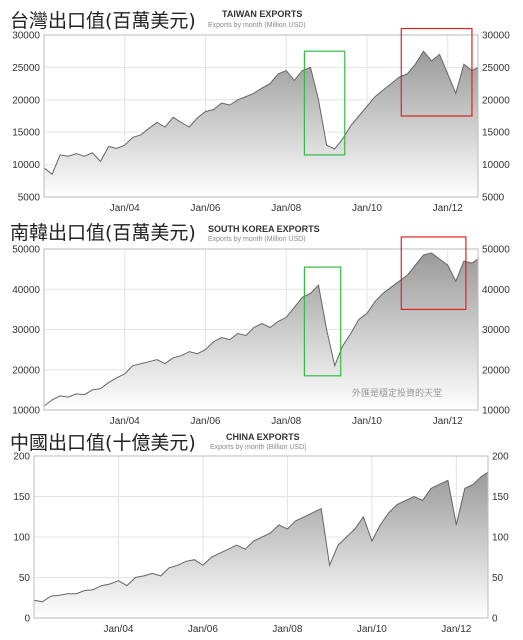 The height and width of the screenshot is (640, 523). I want to click on taiwan-chart-subtitle: Exports by month (Million USD), so click(257, 25).